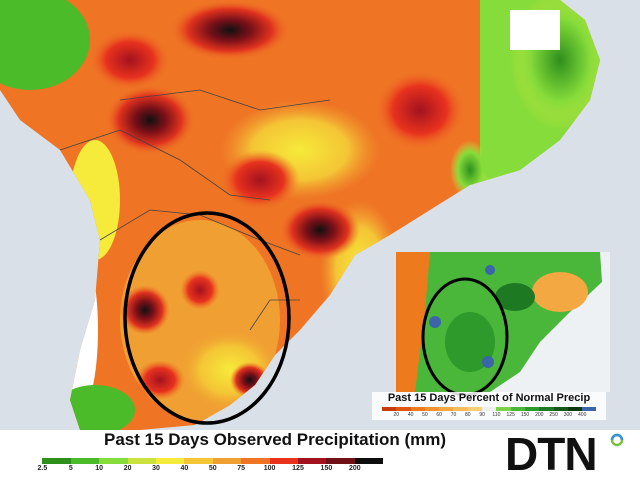 The height and width of the screenshot is (480, 640). Describe the element at coordinates (503, 324) in the screenshot. I see `percent-of-normal-inset-map` at that location.